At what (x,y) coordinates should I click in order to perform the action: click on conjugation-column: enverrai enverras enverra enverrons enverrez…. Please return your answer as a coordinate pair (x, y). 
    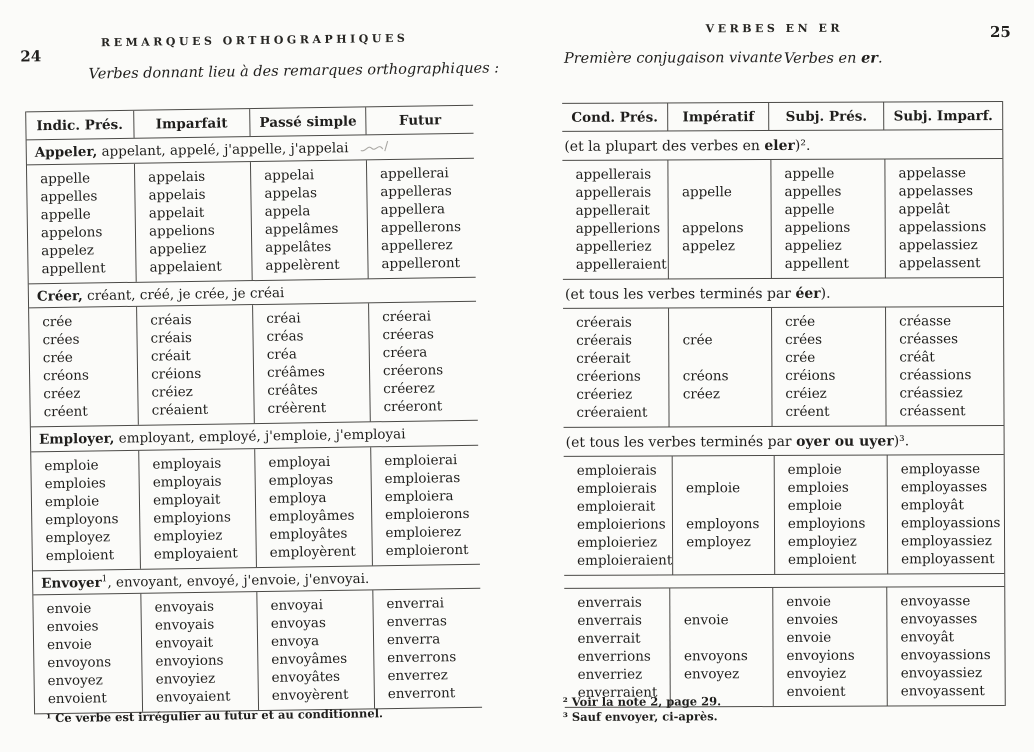
    Looking at the image, I should click on (427, 648).